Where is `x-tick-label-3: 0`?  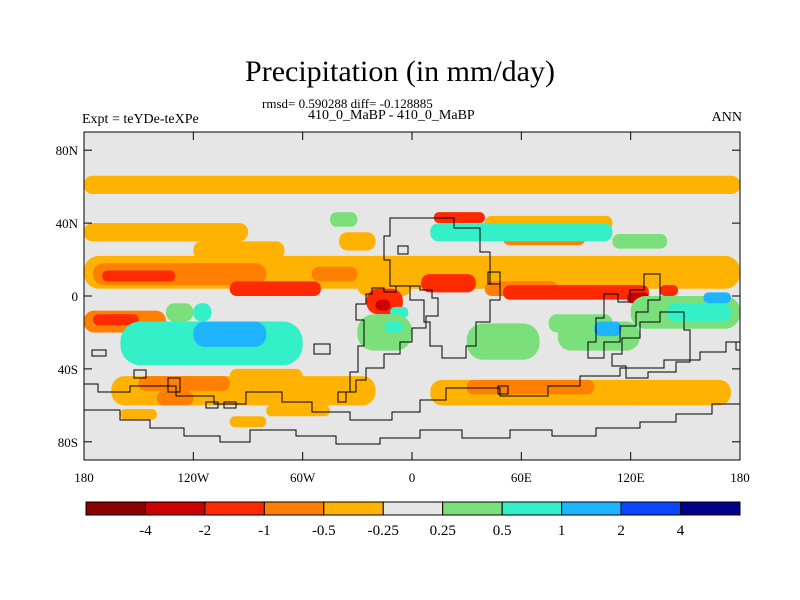 x-tick-label-3: 0 is located at coordinates (412, 477).